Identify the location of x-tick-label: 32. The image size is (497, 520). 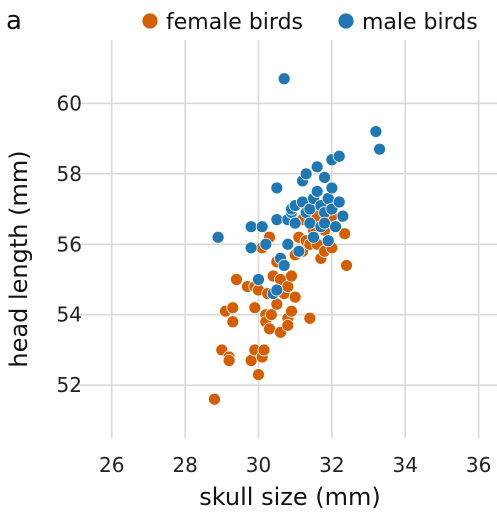
(331, 465).